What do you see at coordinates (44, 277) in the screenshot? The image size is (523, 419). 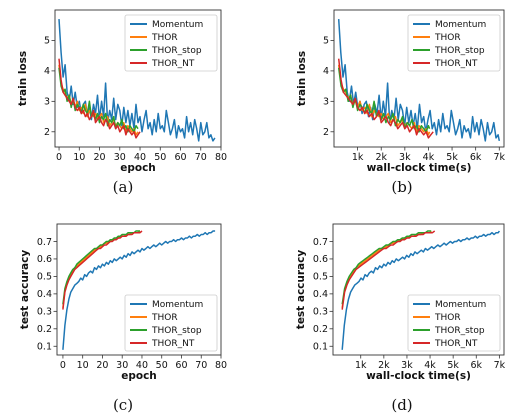 I see `y-tick-label: 0.5` at bounding box center [44, 277].